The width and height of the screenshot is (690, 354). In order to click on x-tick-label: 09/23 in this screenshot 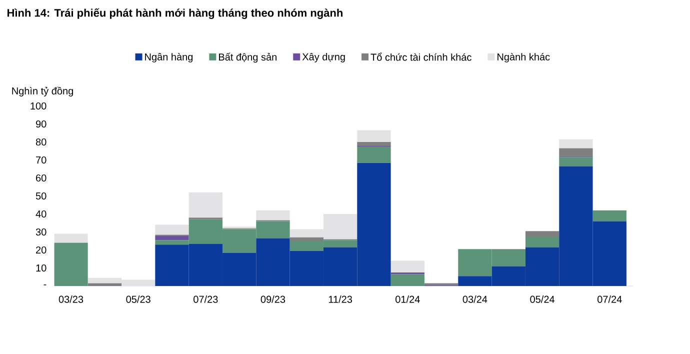, I will do `click(273, 299)`.